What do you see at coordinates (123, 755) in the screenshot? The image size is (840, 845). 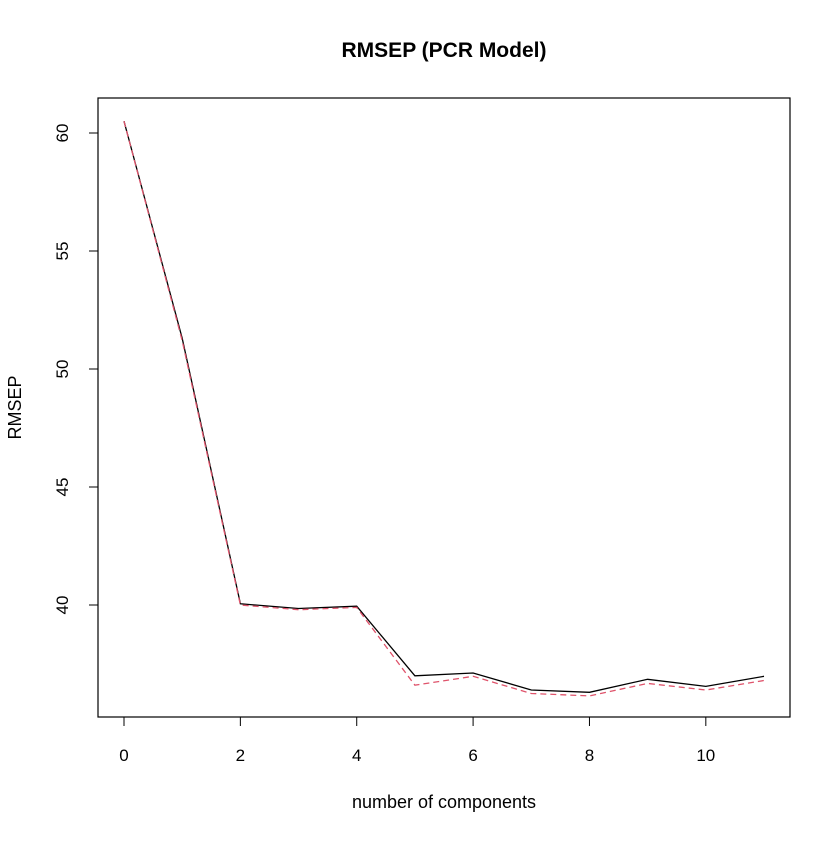 I see `x-tick-label: 0` at bounding box center [123, 755].